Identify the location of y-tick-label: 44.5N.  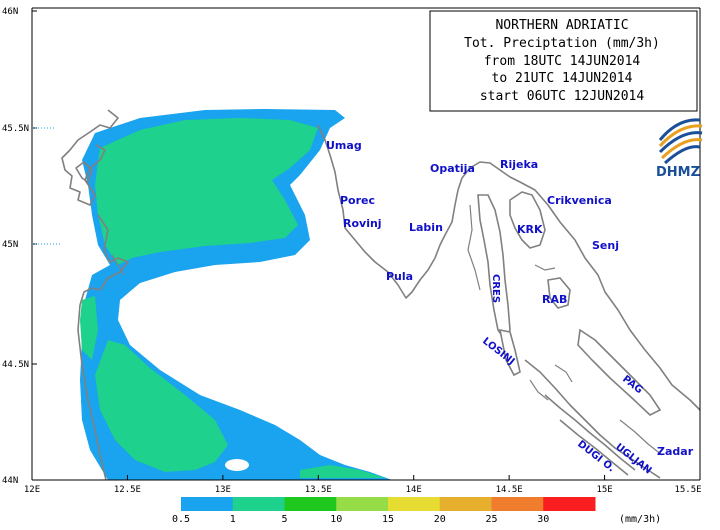
(15, 365).